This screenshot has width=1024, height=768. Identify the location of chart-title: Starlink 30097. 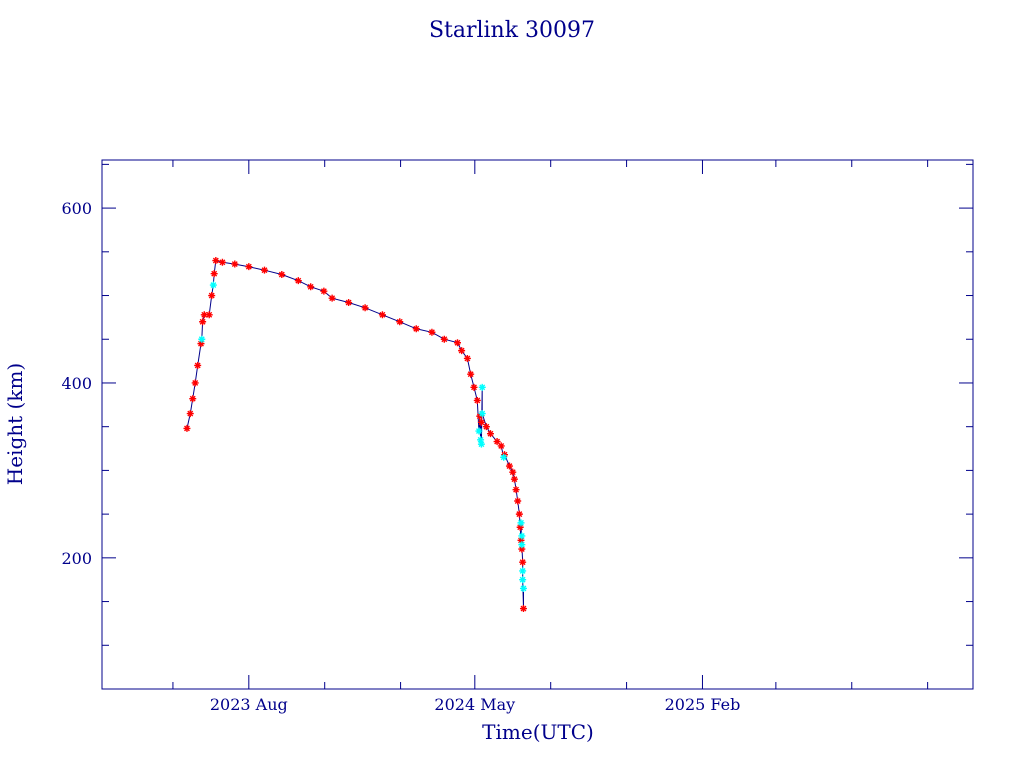
(512, 30).